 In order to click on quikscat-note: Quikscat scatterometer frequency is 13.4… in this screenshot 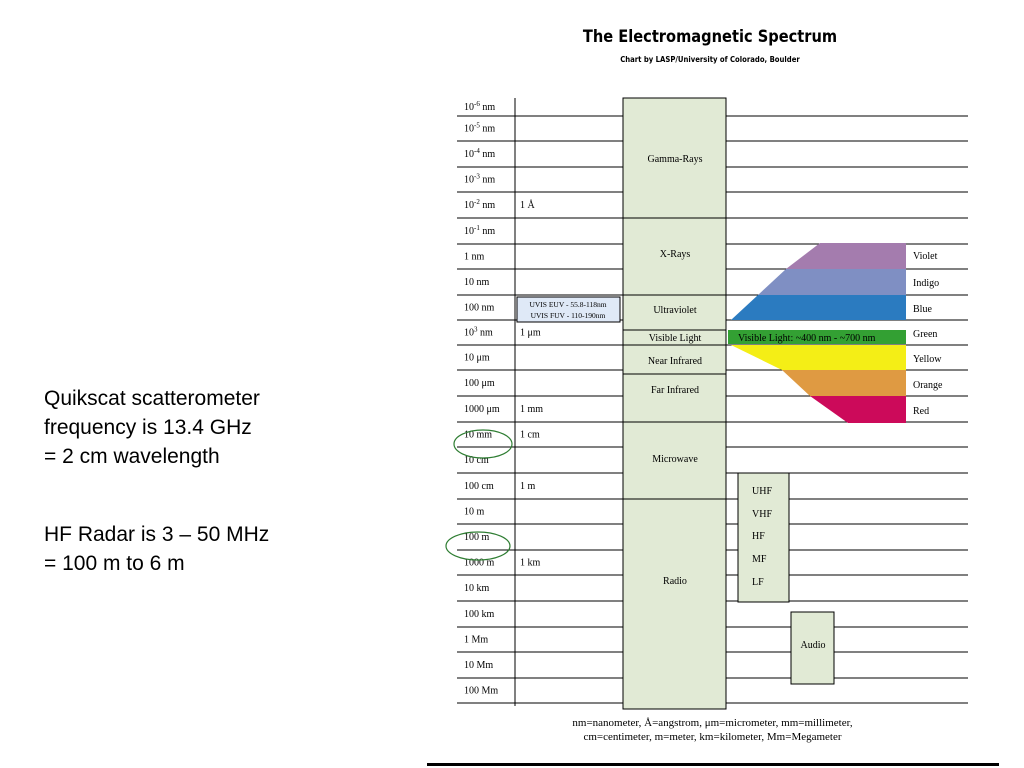, I will do `click(209, 427)`.